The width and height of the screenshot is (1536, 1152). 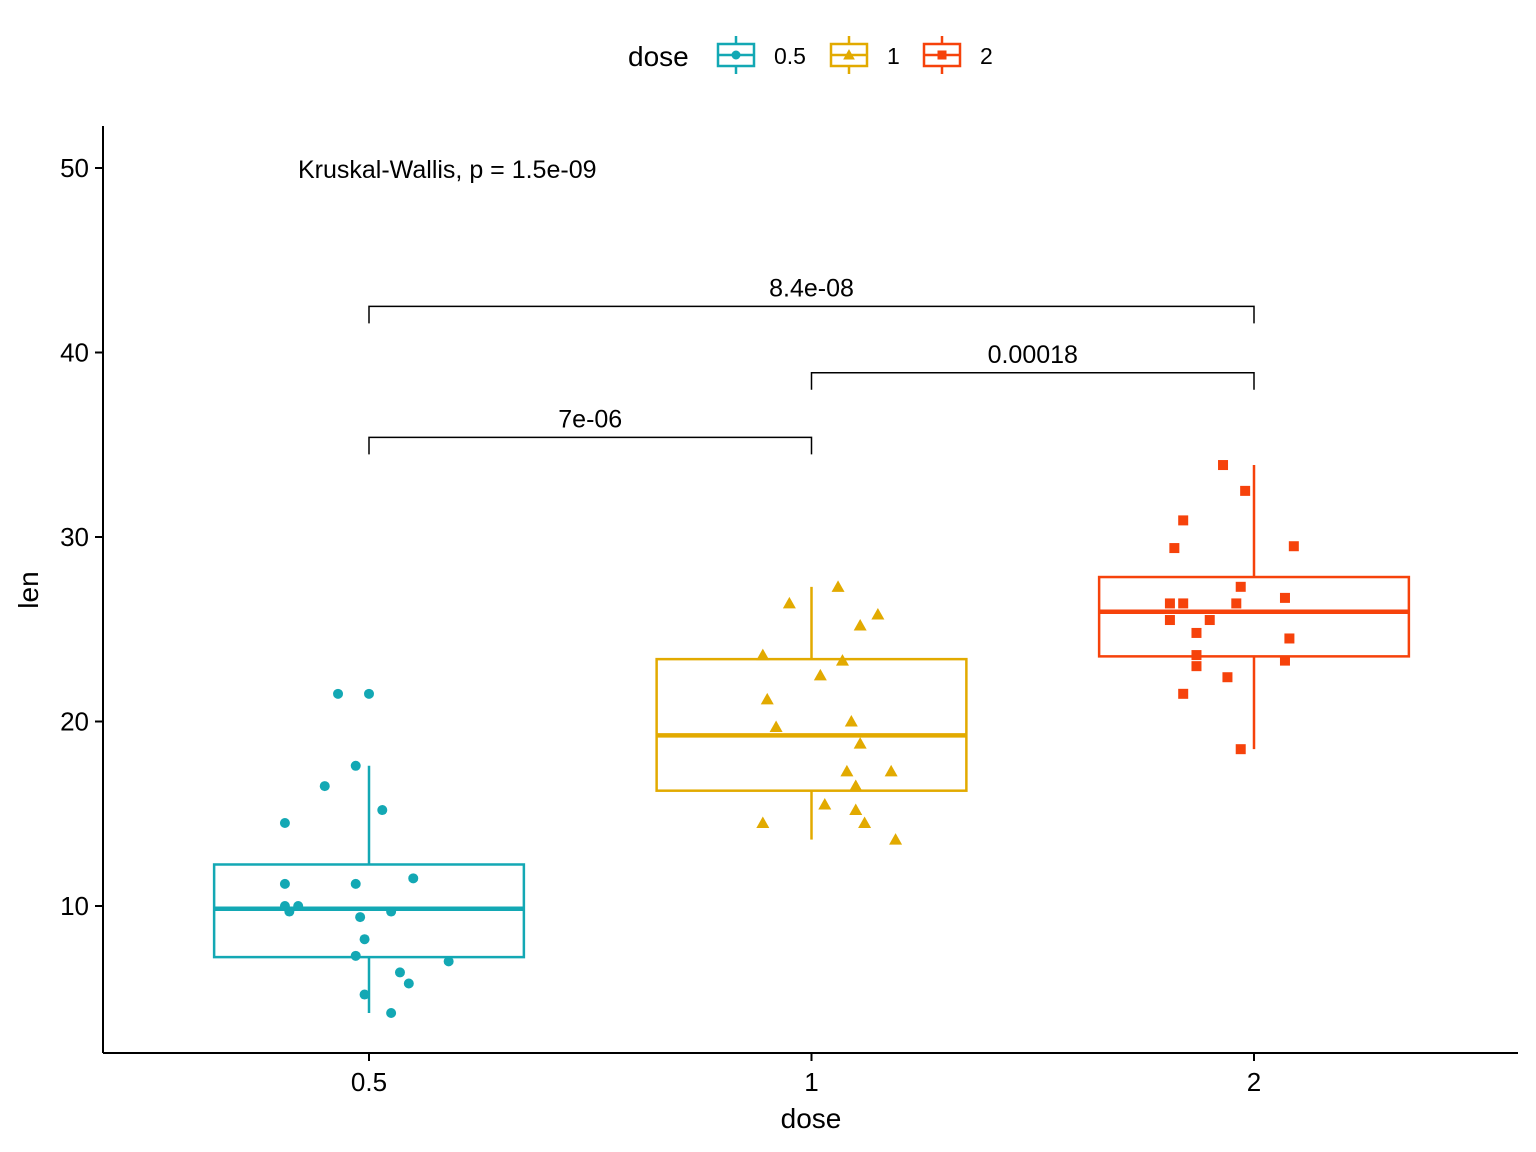 I want to click on legend-entry-0.5: 0.5, so click(x=761, y=55).